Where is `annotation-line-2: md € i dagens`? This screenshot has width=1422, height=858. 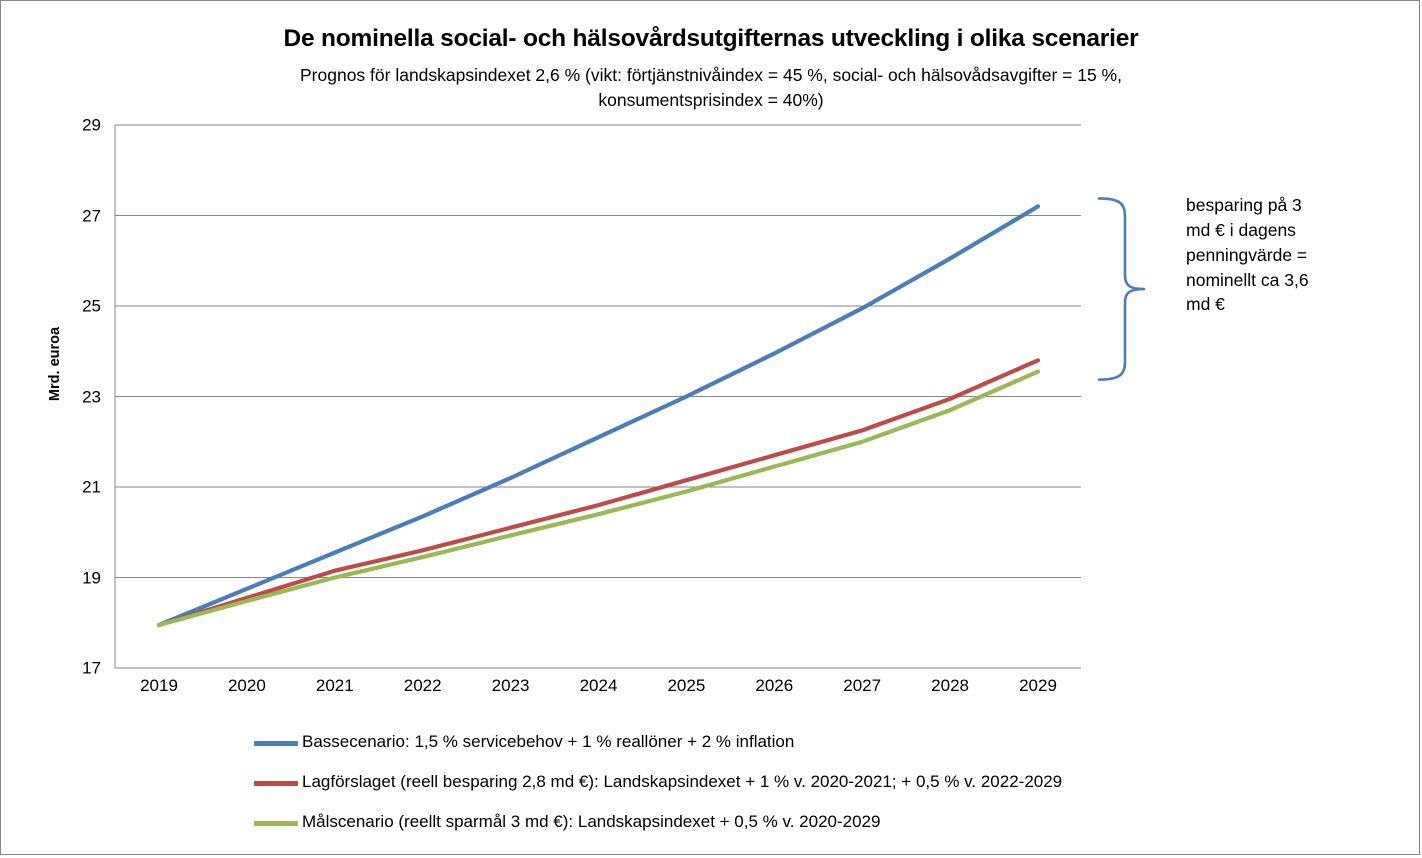 annotation-line-2: md € i dagens is located at coordinates (1241, 229).